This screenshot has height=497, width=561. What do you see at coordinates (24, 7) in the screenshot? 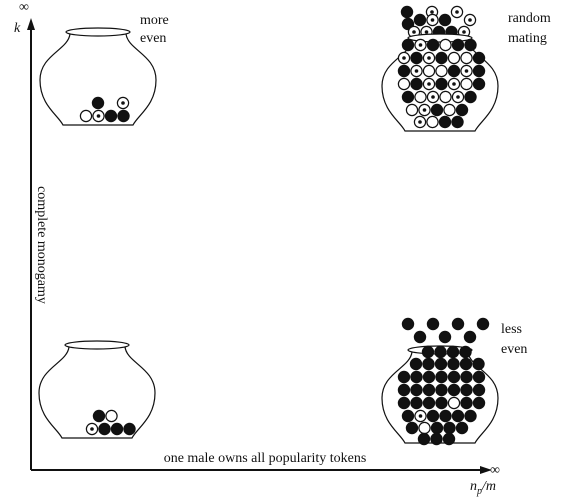
I see `y-infinity: ∞` at bounding box center [24, 7].